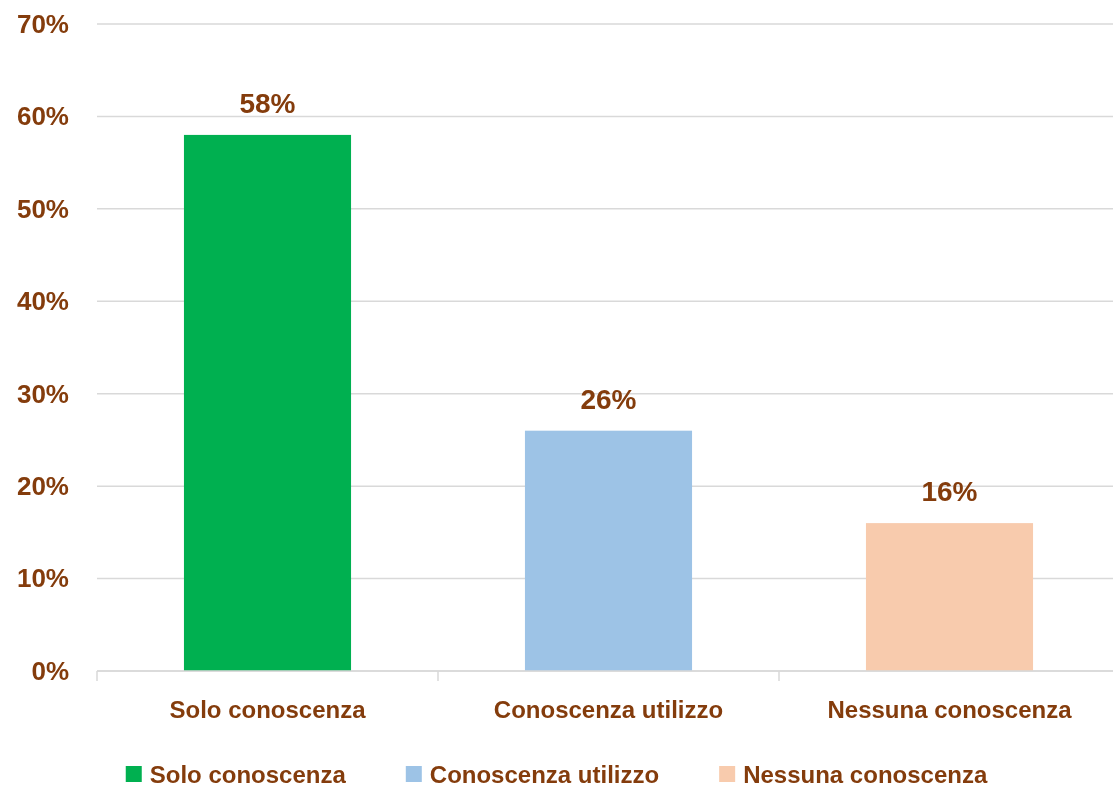 The height and width of the screenshot is (787, 1113). What do you see at coordinates (42, 578) in the screenshot?
I see `y-tick-label: 10%` at bounding box center [42, 578].